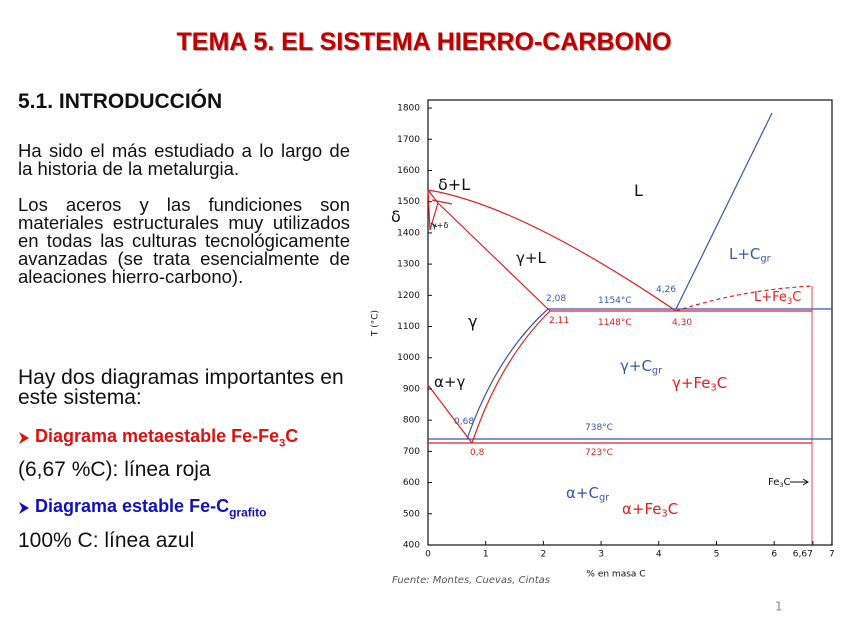  I want to click on region-label-text: L+C, so click(744, 254).